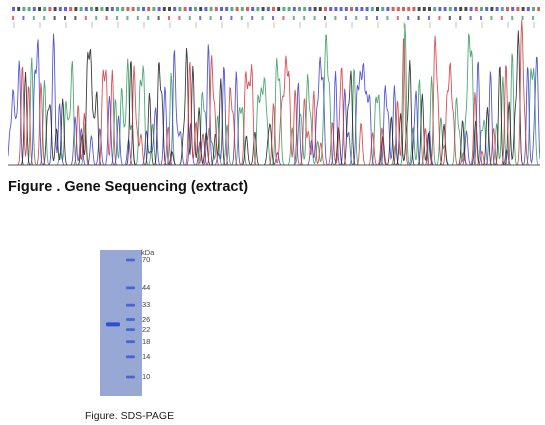  I want to click on marker-label-33: 33, so click(146, 305).